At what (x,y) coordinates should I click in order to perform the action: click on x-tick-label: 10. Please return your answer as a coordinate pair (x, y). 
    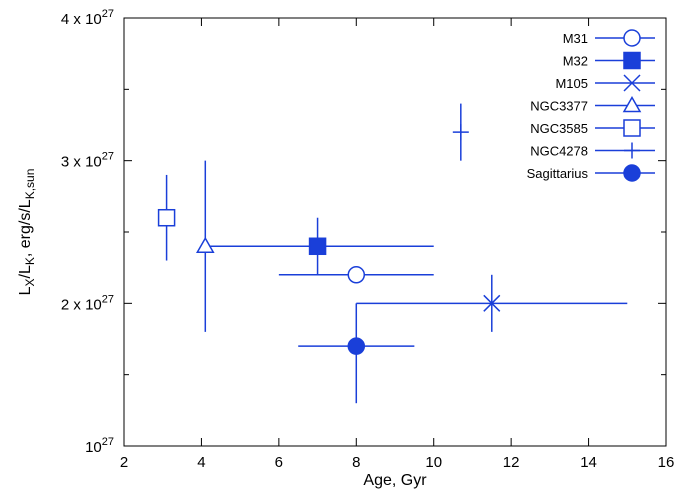
    Looking at the image, I should click on (433, 462).